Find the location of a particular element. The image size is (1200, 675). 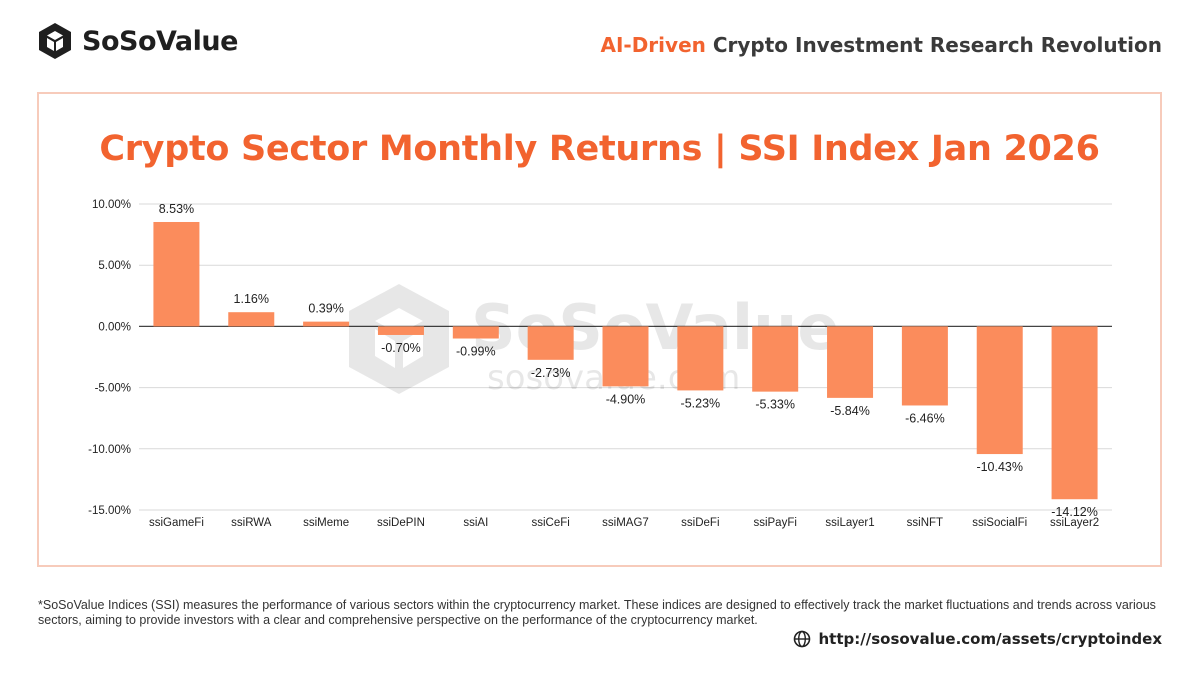

x-category-label: ssiMAG7 is located at coordinates (625, 523).